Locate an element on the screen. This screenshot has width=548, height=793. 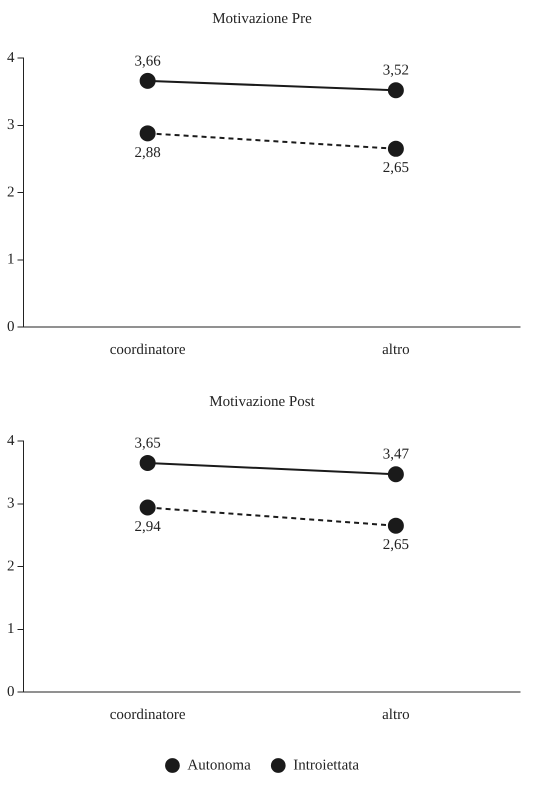
data-label: 3,66 is located at coordinates (148, 61).